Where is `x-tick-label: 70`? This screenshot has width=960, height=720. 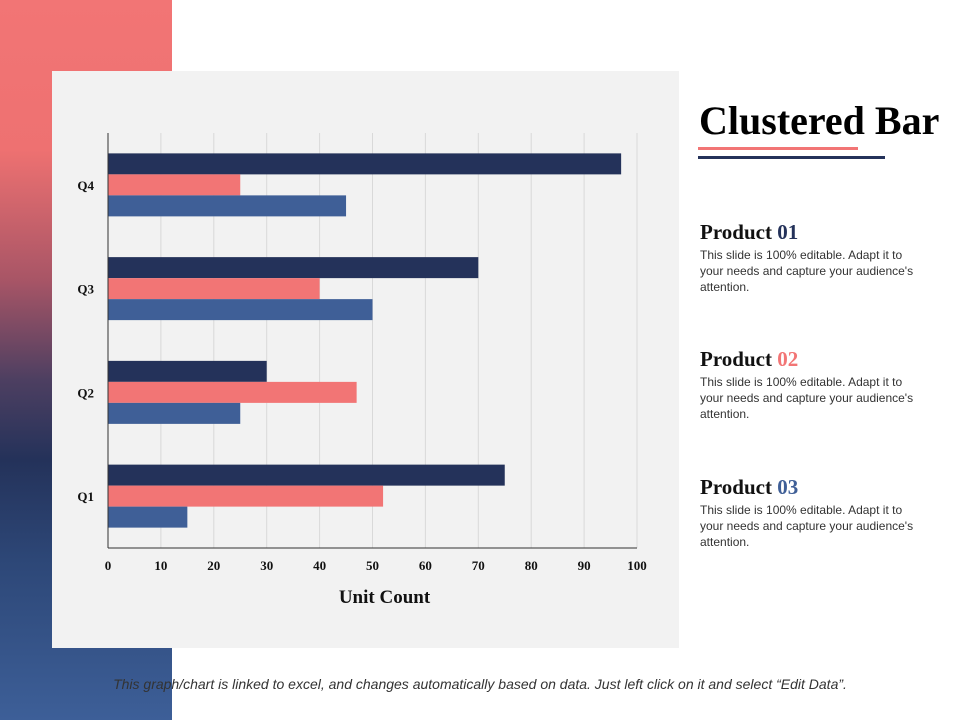
x-tick-label: 70 is located at coordinates (478, 565).